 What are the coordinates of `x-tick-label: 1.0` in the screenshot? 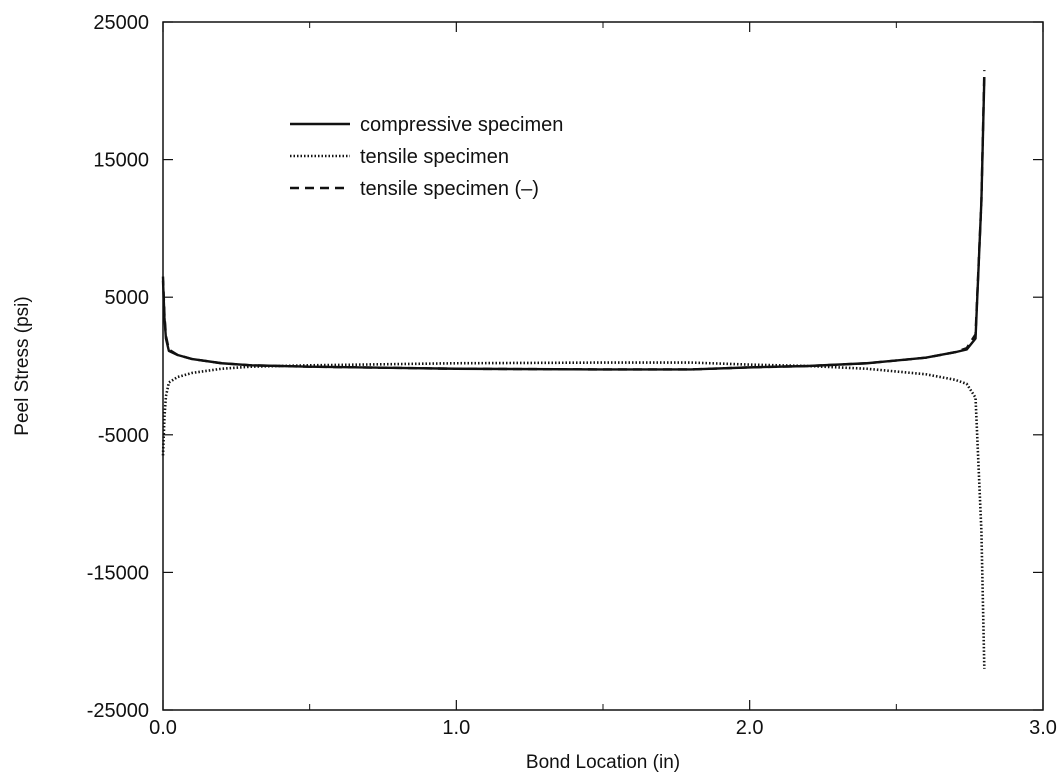 It's located at (456, 728).